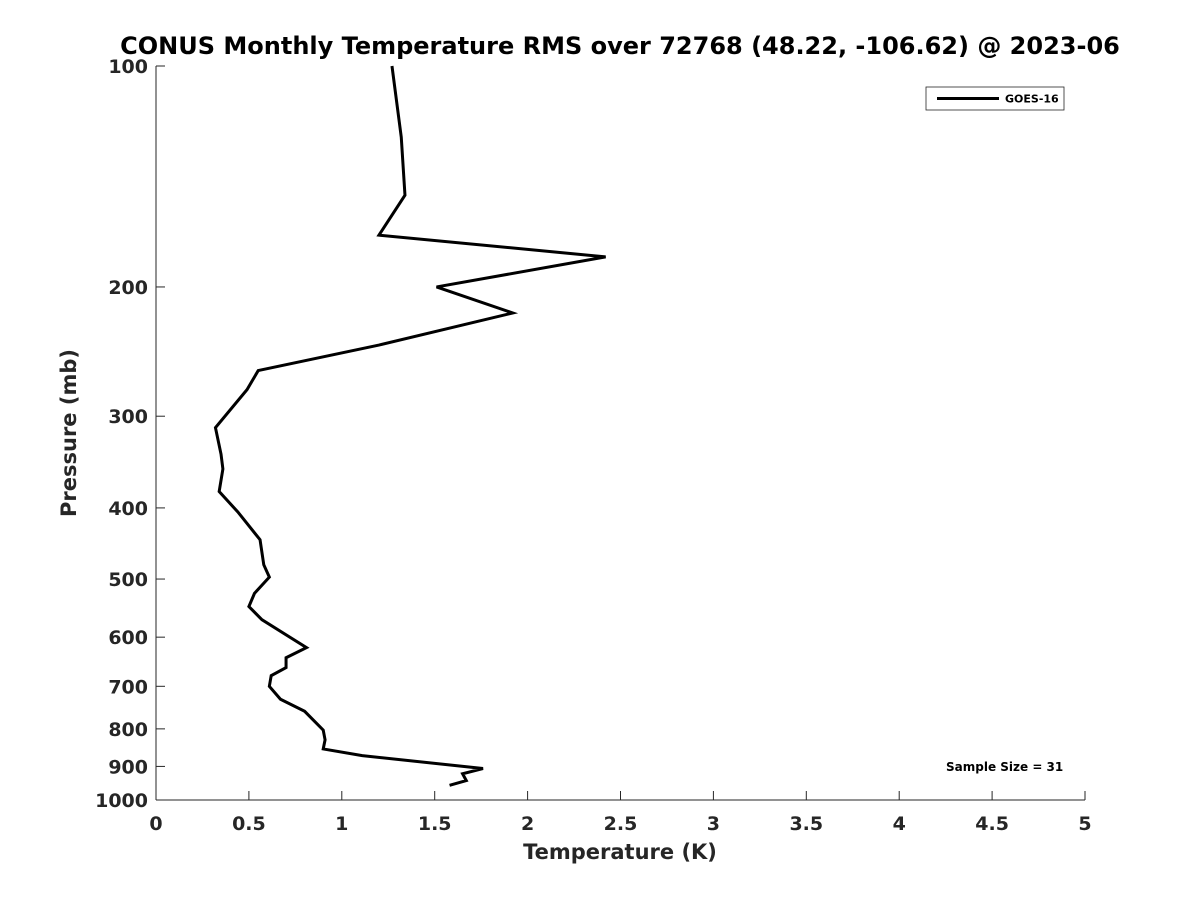  What do you see at coordinates (128, 767) in the screenshot?
I see `y-tick-label: 900` at bounding box center [128, 767].